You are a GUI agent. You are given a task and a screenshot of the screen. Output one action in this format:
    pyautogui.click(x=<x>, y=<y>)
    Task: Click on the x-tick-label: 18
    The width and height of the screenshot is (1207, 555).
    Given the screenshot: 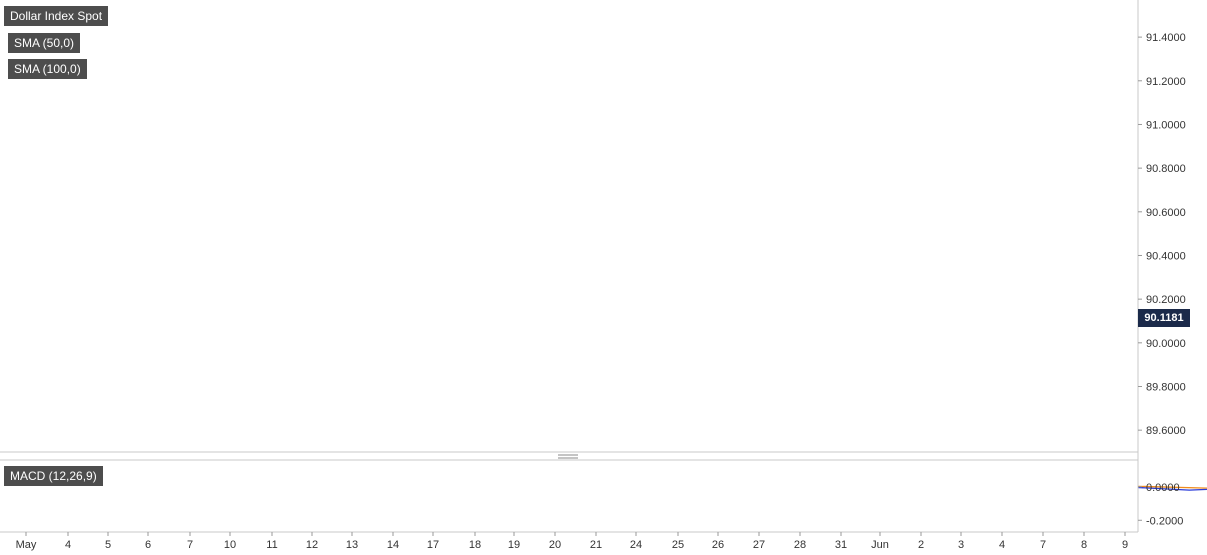 What is the action you would take?
    pyautogui.click(x=475, y=545)
    